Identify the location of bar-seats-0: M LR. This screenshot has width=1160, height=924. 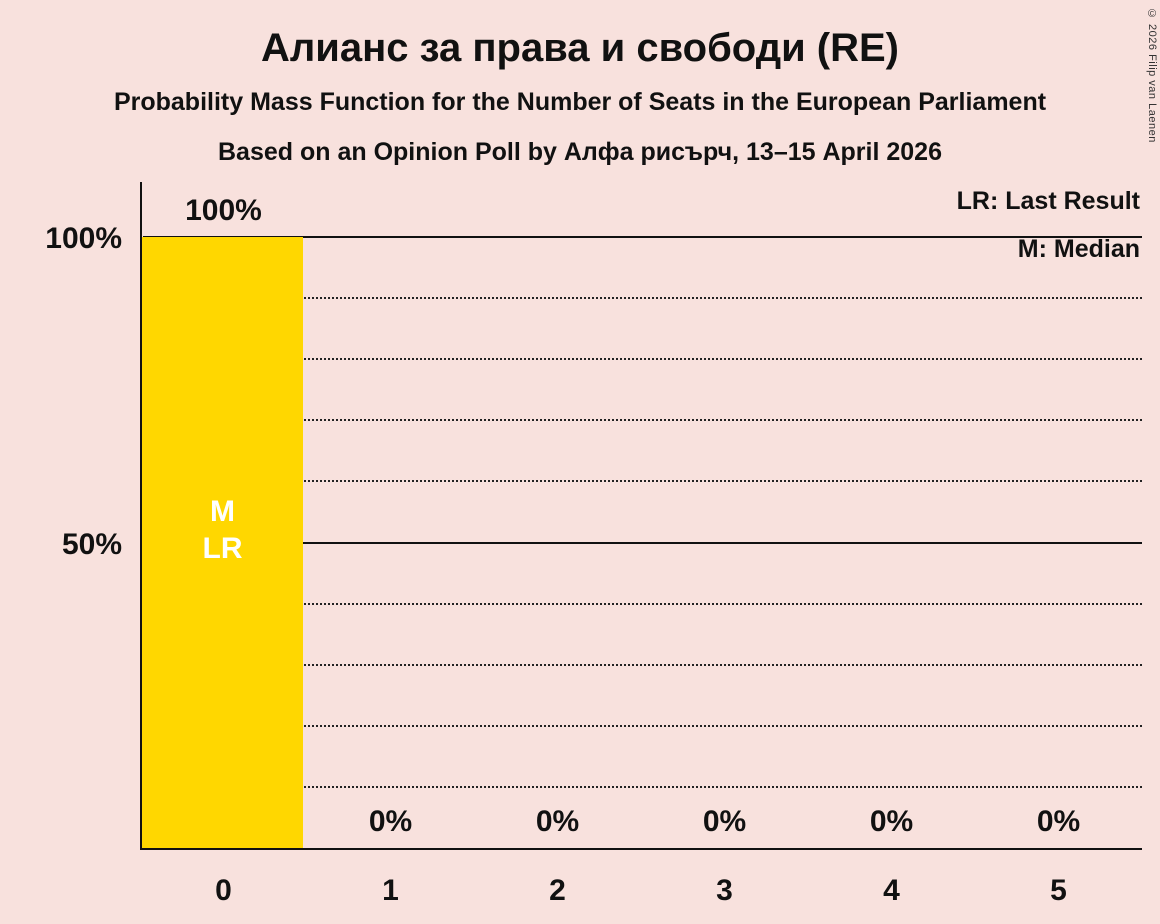
(222, 542).